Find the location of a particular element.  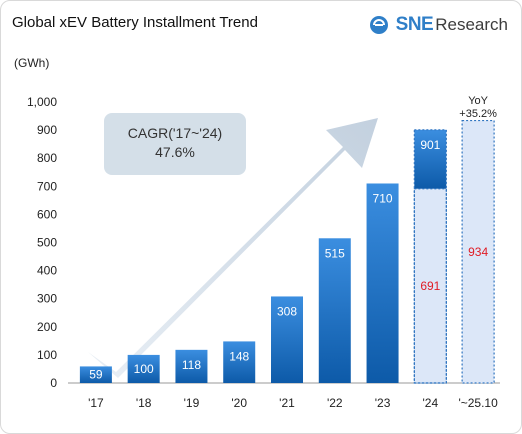

y-tick-label: 500 is located at coordinates (47, 243).